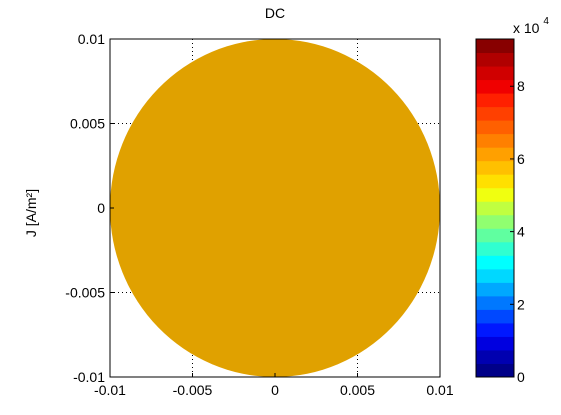 Image resolution: width=561 pixels, height=415 pixels. What do you see at coordinates (521, 304) in the screenshot?
I see `colorbar-tick-label: 2` at bounding box center [521, 304].